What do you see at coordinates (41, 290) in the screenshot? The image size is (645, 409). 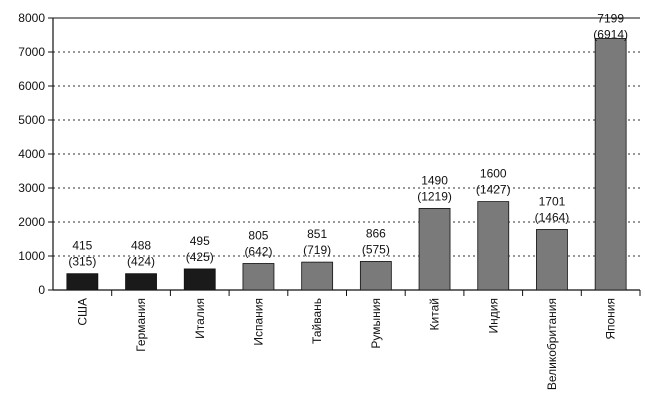 I see `y-tick-label: 0` at bounding box center [41, 290].